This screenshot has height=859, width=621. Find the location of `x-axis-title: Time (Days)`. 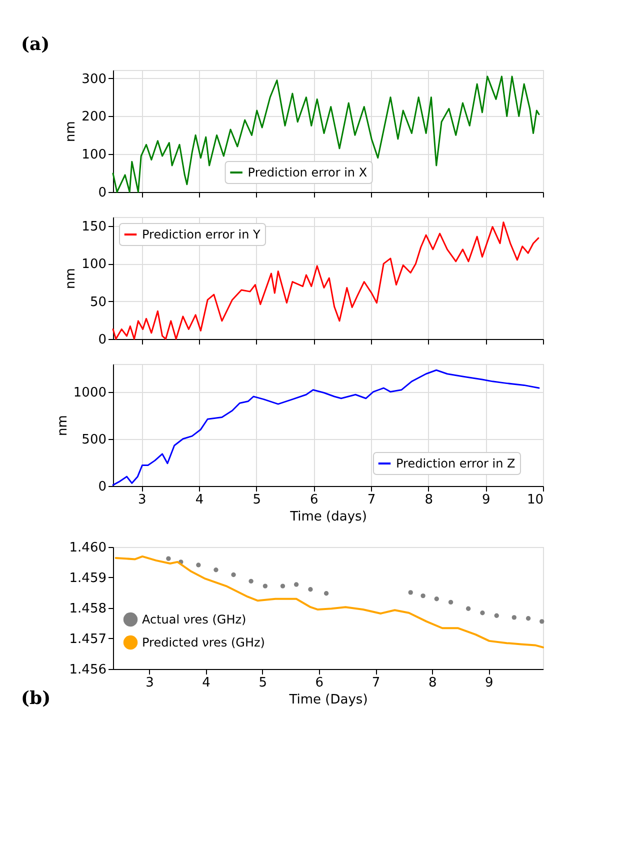

x-axis-title: Time (Days) is located at coordinates (328, 700).